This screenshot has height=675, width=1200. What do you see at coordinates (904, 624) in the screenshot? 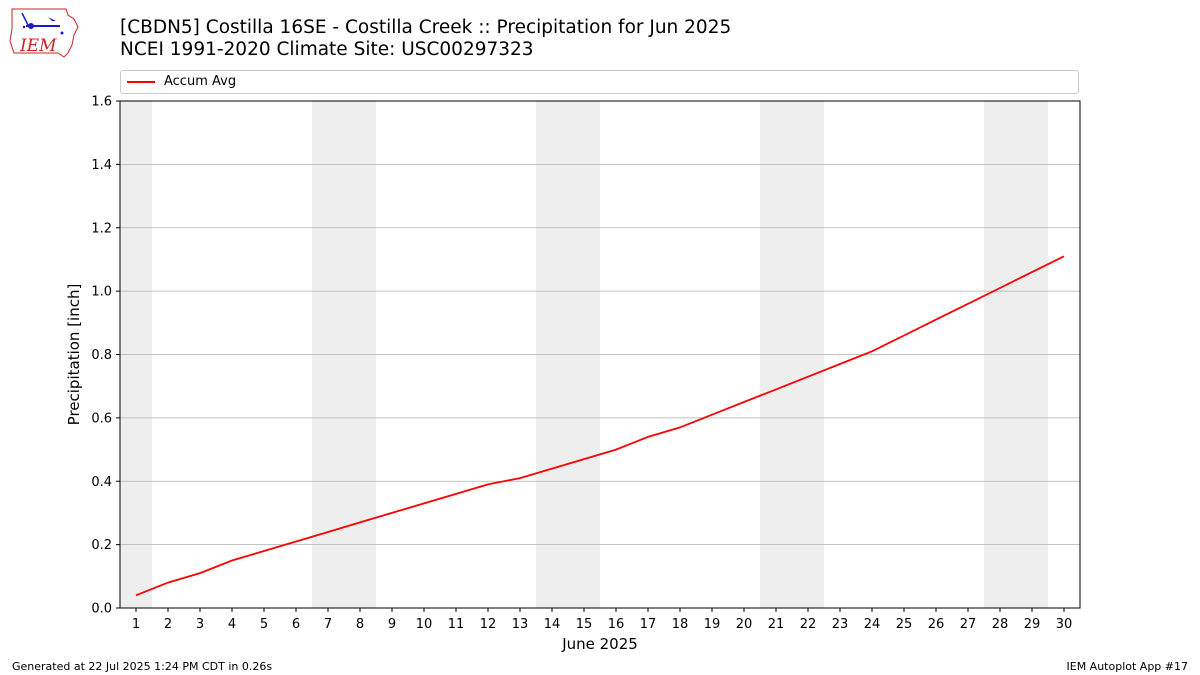
I see `x-tick-label-24: 25` at bounding box center [904, 624].